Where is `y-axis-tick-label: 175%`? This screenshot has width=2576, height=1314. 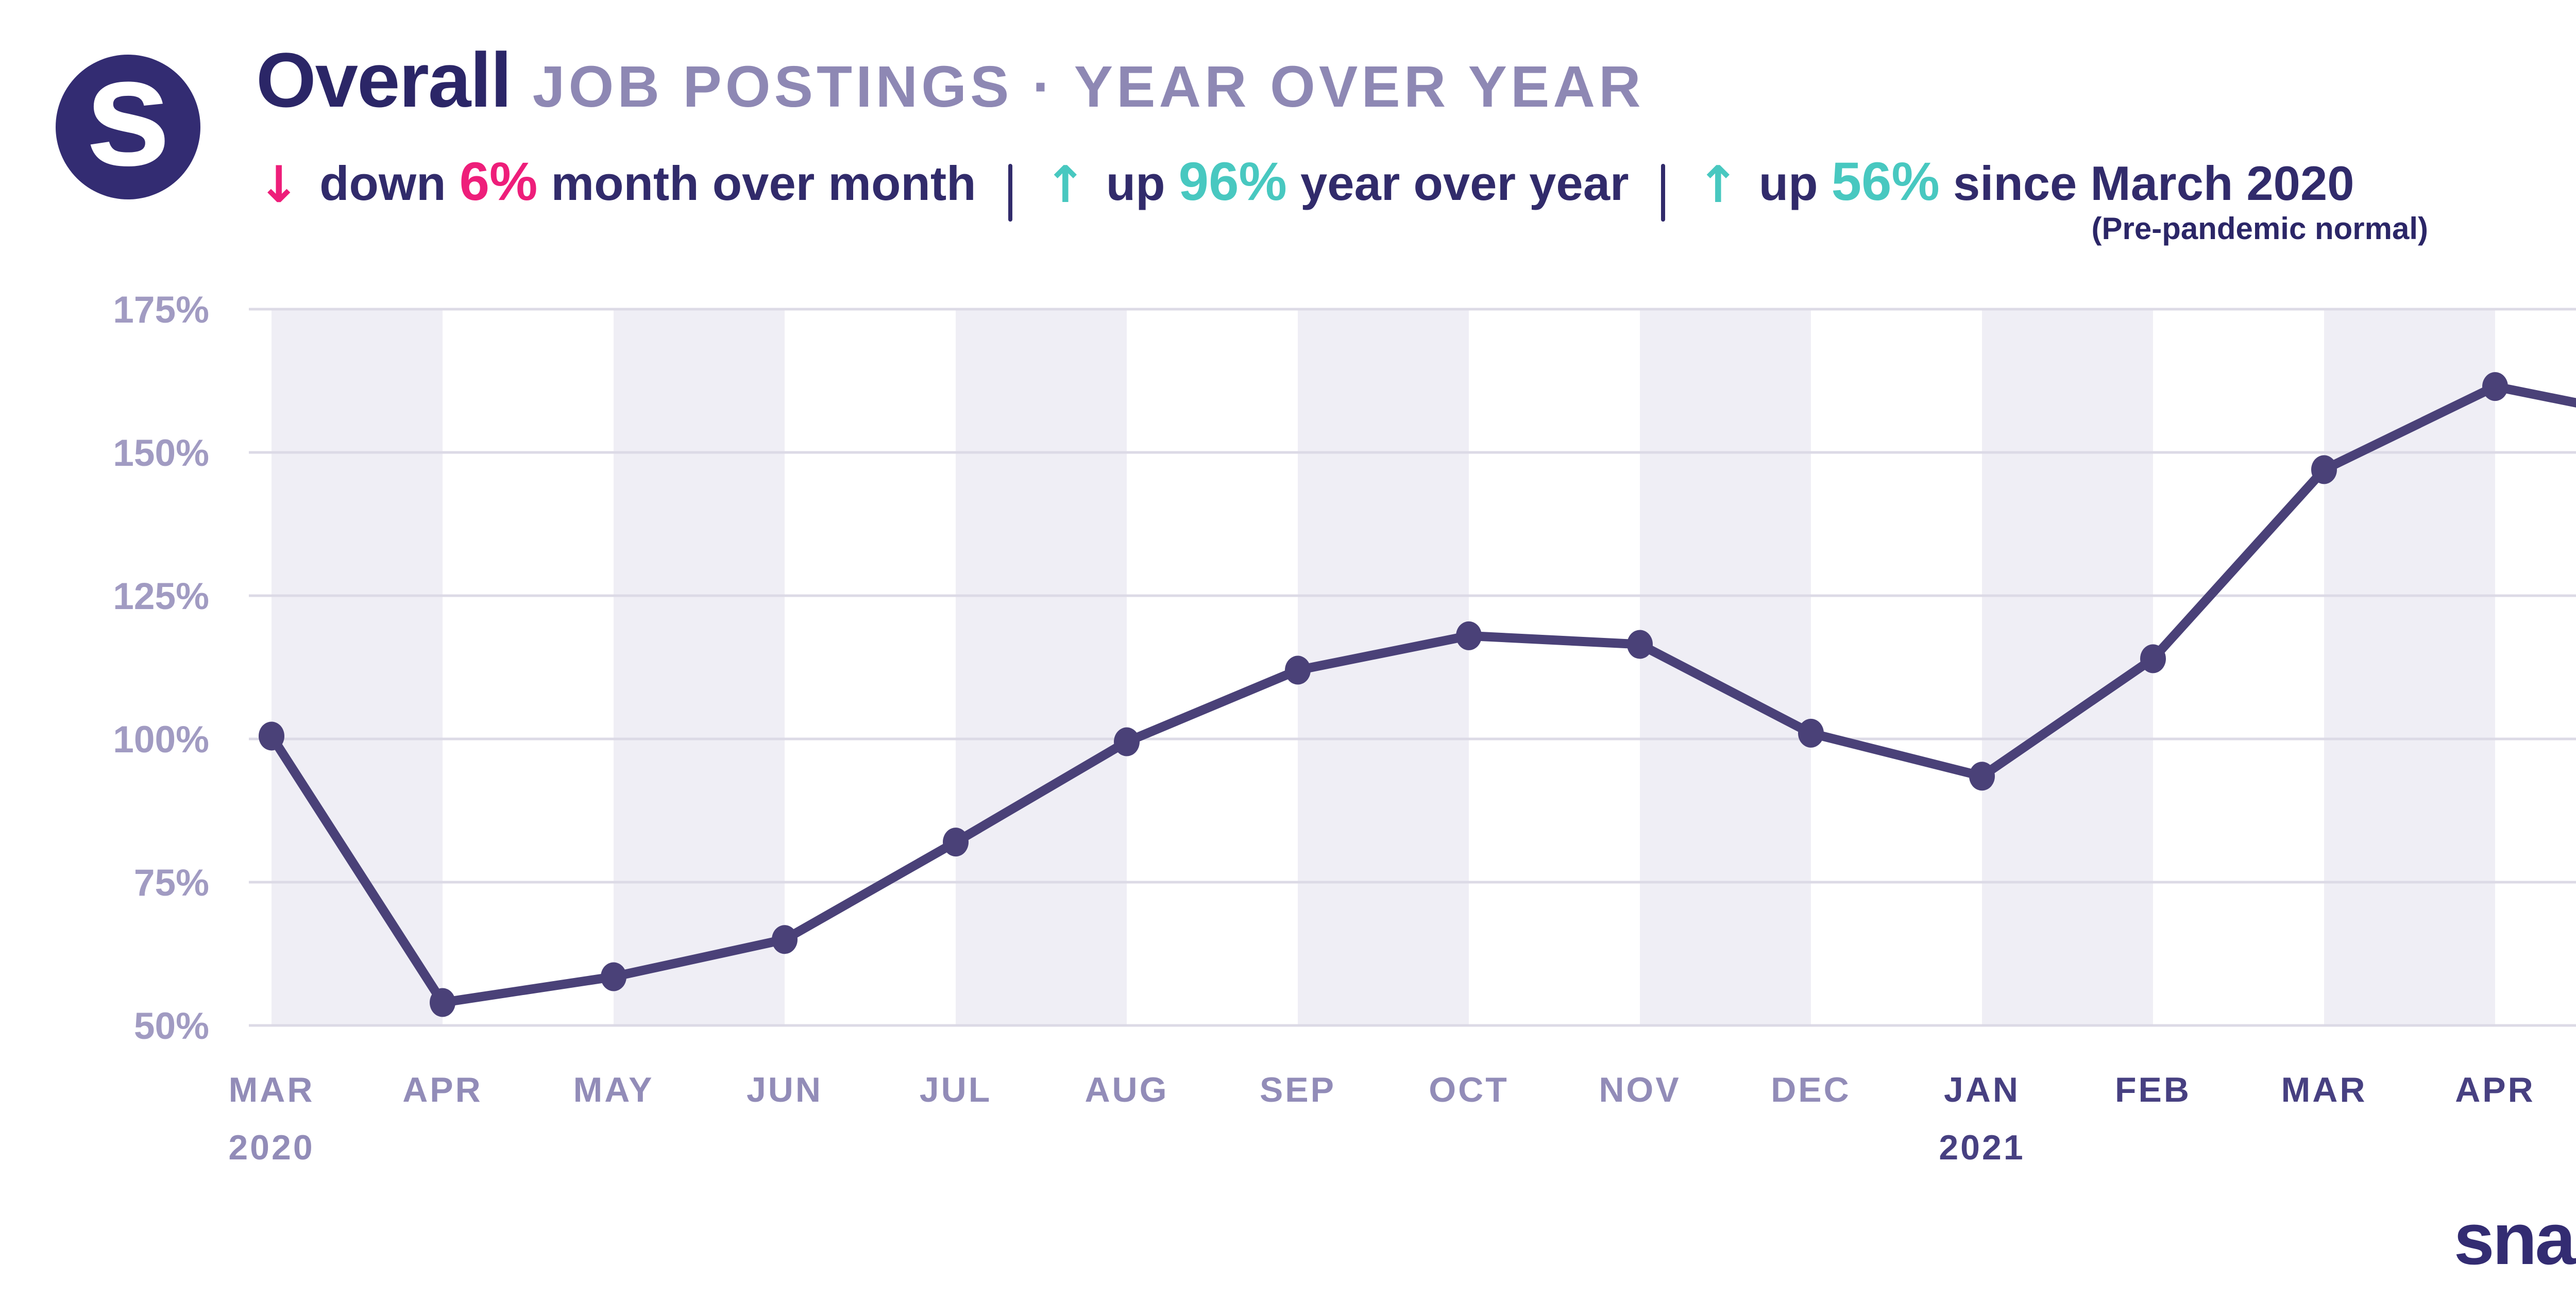 y-axis-tick-label: 175% is located at coordinates (161, 310).